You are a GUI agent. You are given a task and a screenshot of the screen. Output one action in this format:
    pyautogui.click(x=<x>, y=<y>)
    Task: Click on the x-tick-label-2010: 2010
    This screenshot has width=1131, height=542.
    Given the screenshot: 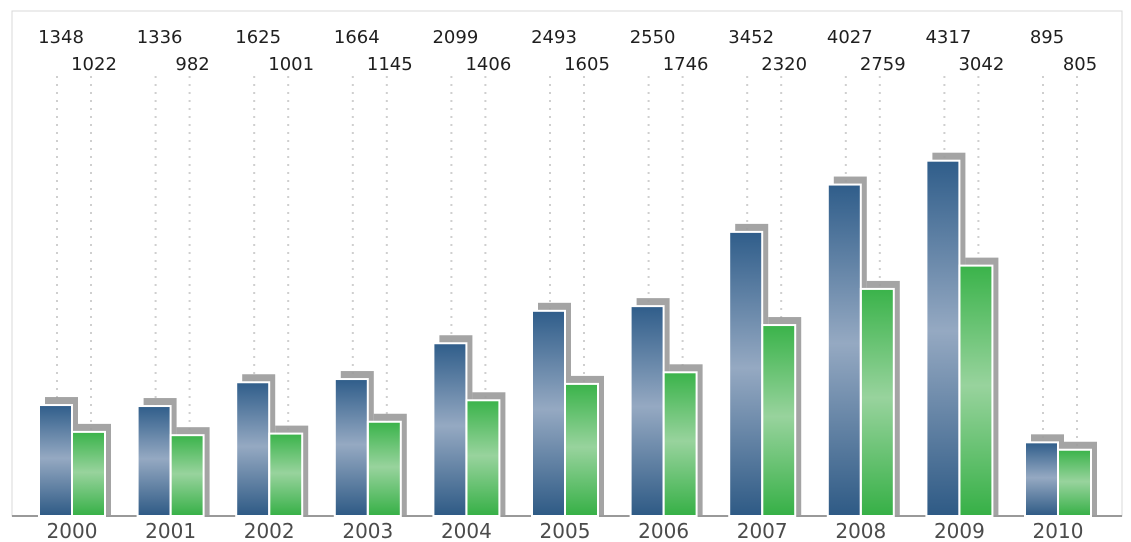 What is the action you would take?
    pyautogui.click(x=1058, y=530)
    